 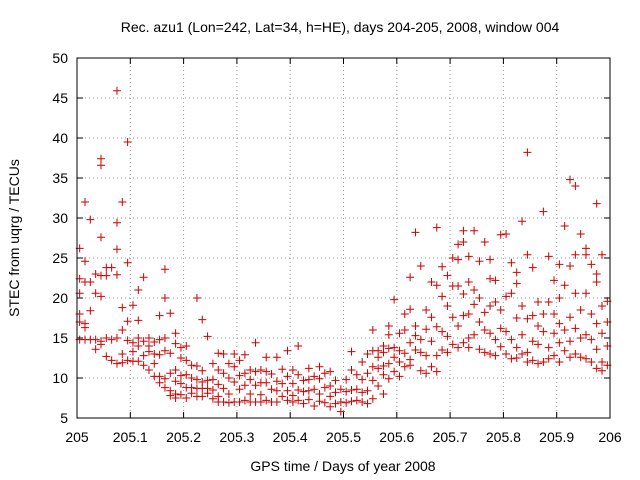 What do you see at coordinates (556, 437) in the screenshot?
I see `x-tick-label: 205.9` at bounding box center [556, 437].